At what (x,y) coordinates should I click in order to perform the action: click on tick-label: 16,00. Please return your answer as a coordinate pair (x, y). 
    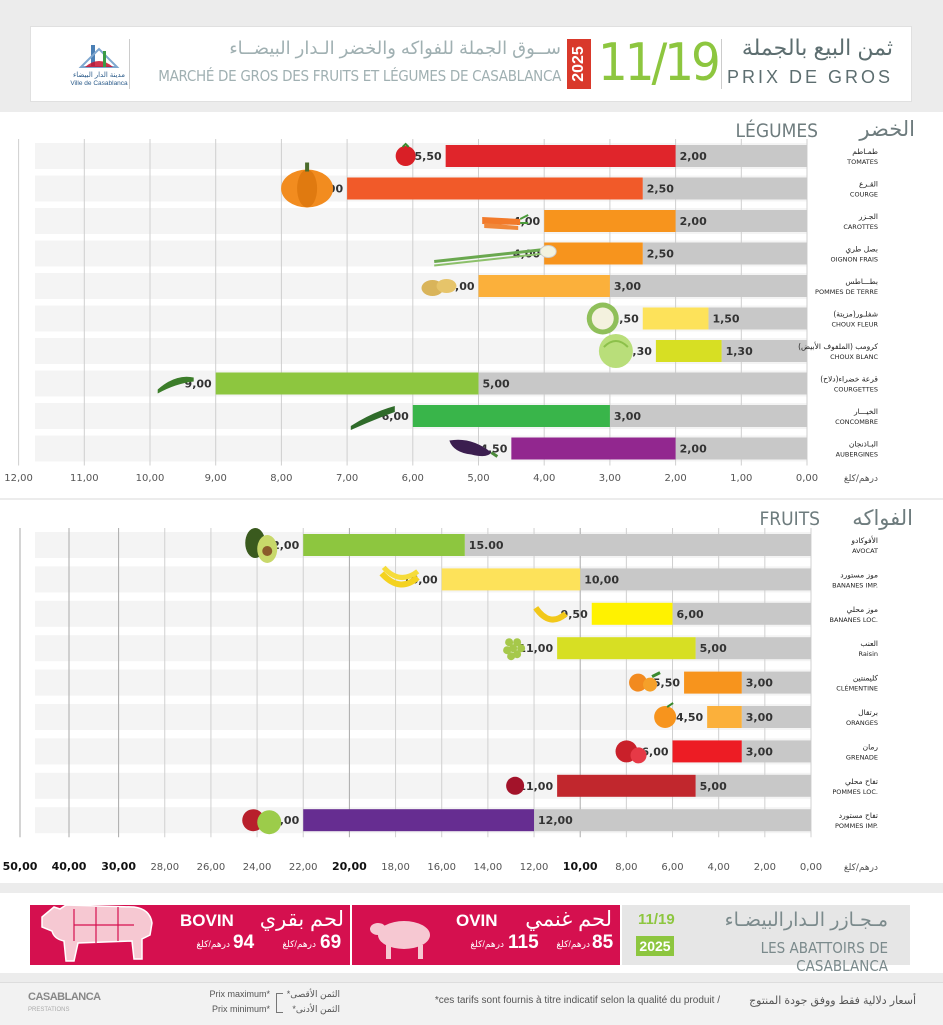
    Looking at the image, I should click on (441, 867).